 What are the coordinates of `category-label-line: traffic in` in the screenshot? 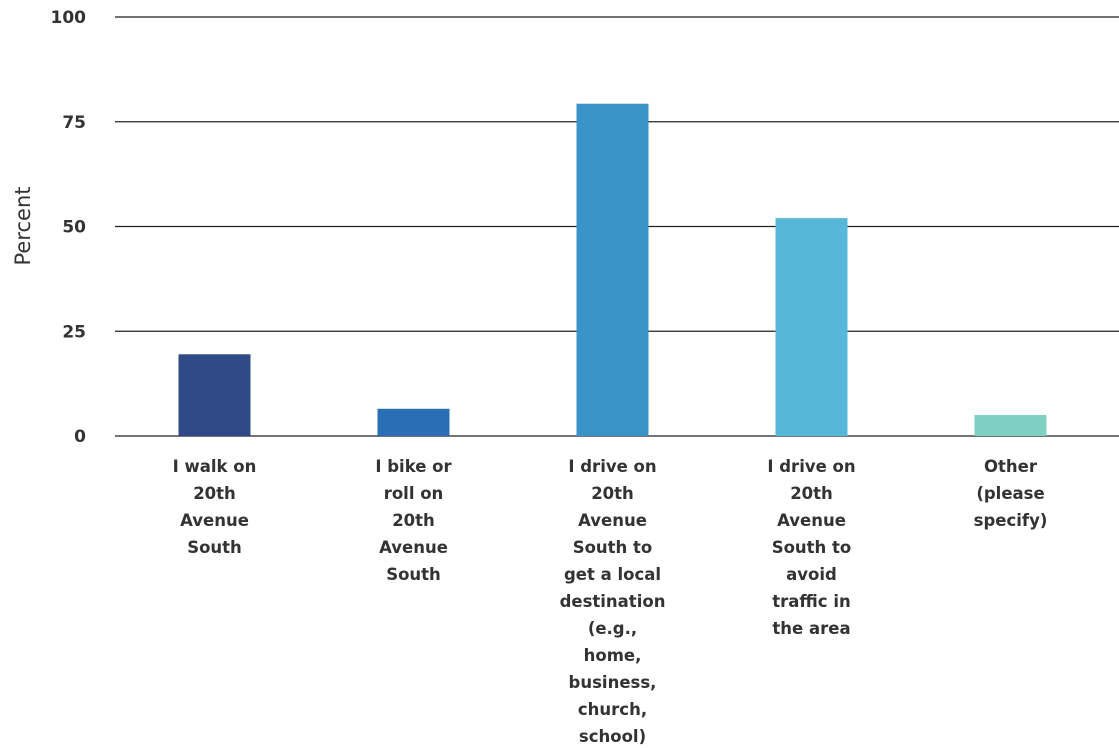 It's located at (811, 601).